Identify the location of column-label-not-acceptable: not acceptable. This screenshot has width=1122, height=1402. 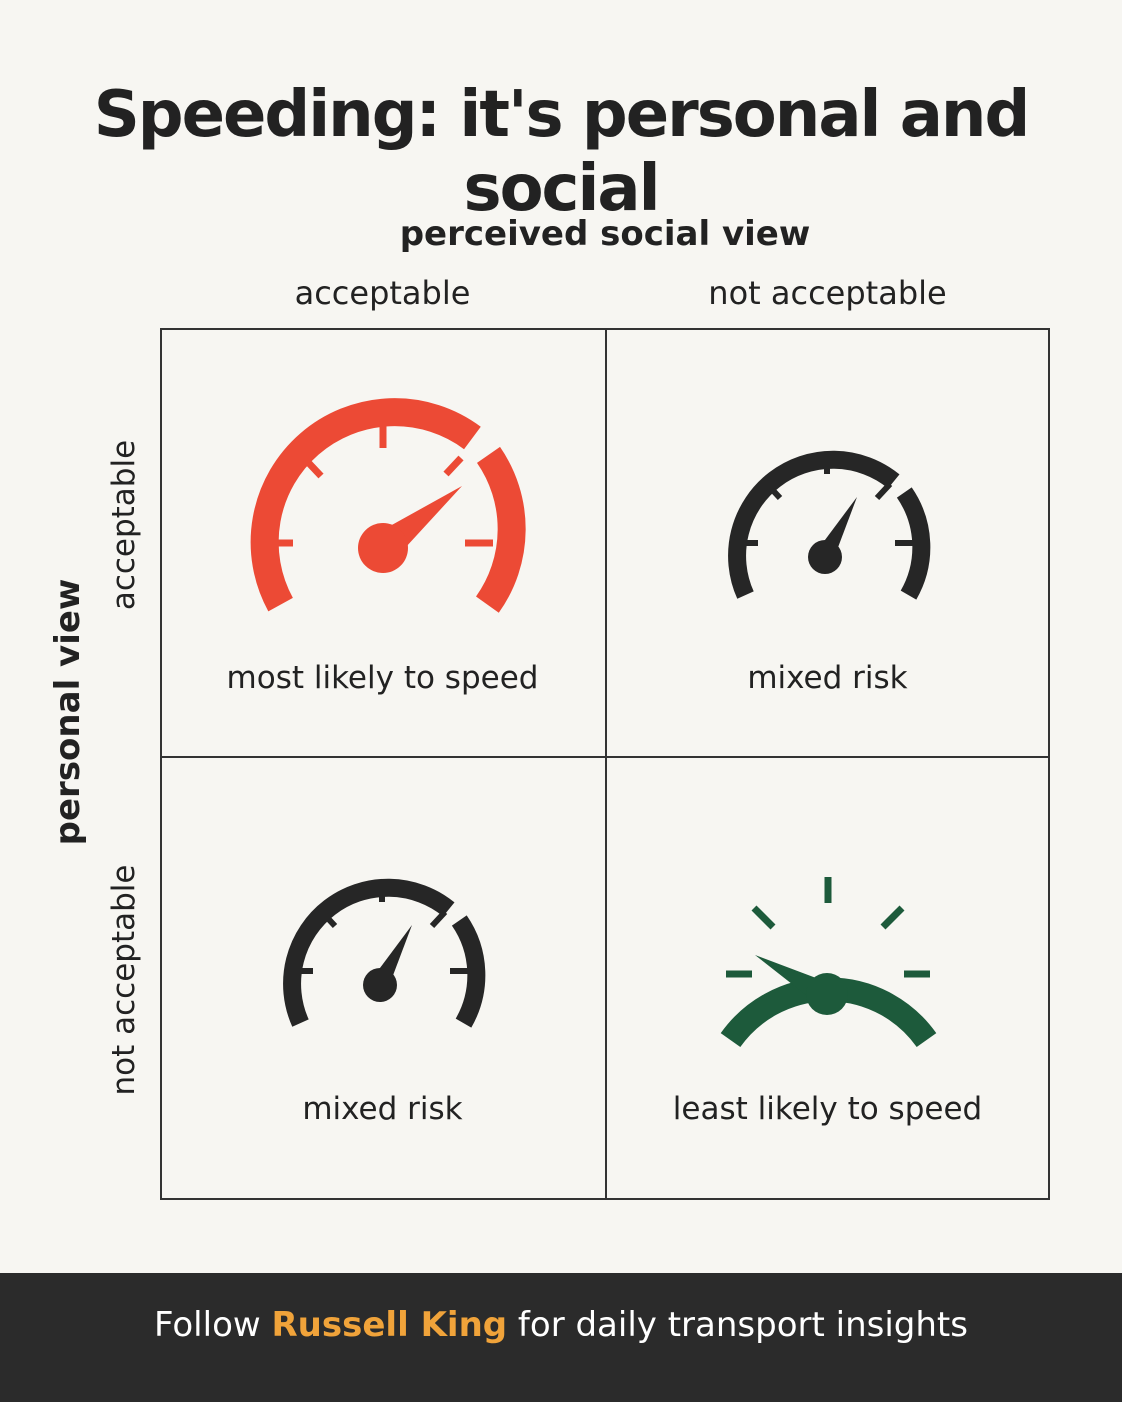
(827, 293).